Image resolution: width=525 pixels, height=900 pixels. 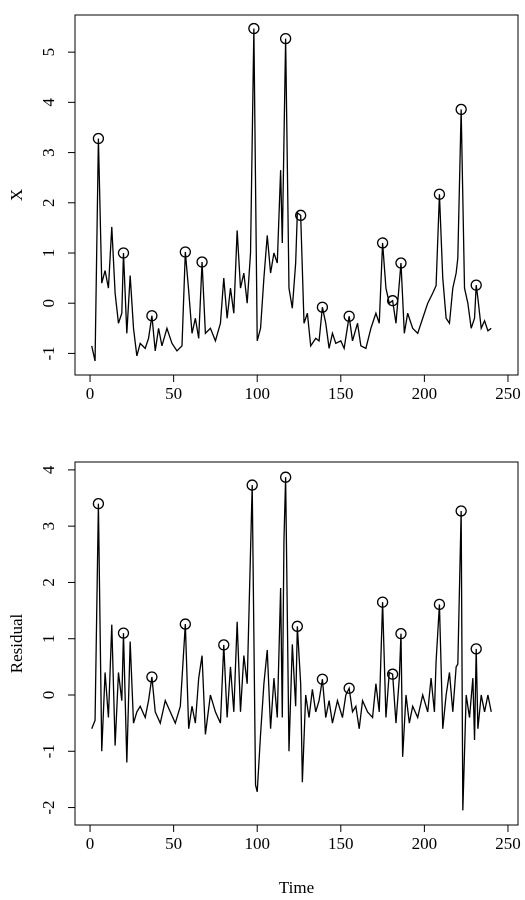 I want to click on y-axis-label: Residual, so click(x=16, y=643).